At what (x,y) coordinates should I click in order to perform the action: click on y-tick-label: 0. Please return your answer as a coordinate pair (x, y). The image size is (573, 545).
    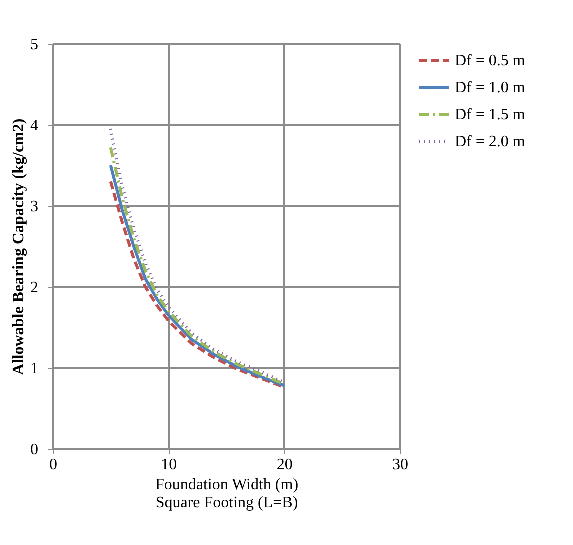
    Looking at the image, I should click on (34, 450).